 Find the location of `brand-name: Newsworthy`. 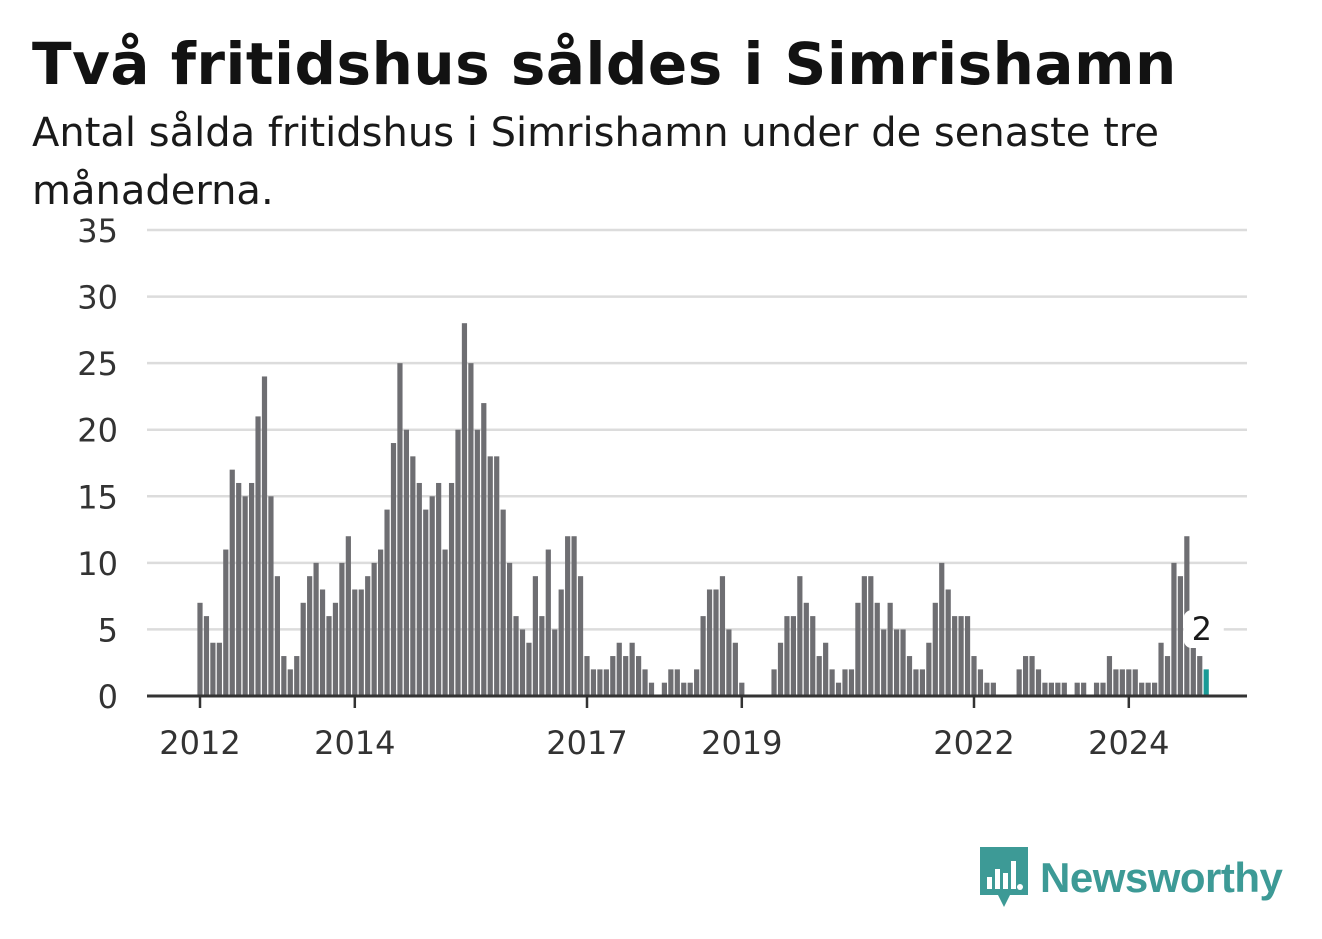

brand-name: Newsworthy is located at coordinates (1161, 877).